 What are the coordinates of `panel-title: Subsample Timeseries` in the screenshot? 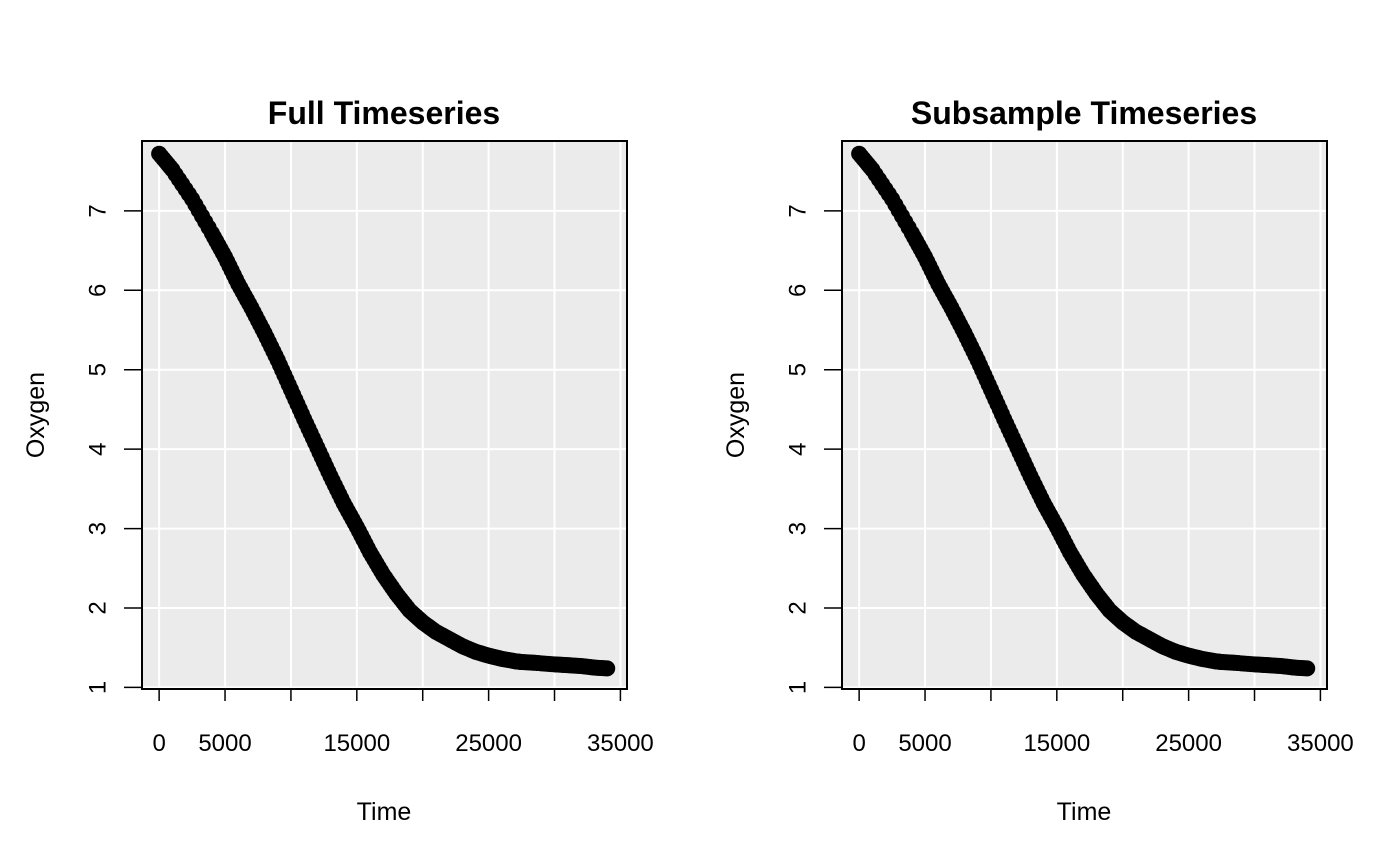 It's located at (1084, 113).